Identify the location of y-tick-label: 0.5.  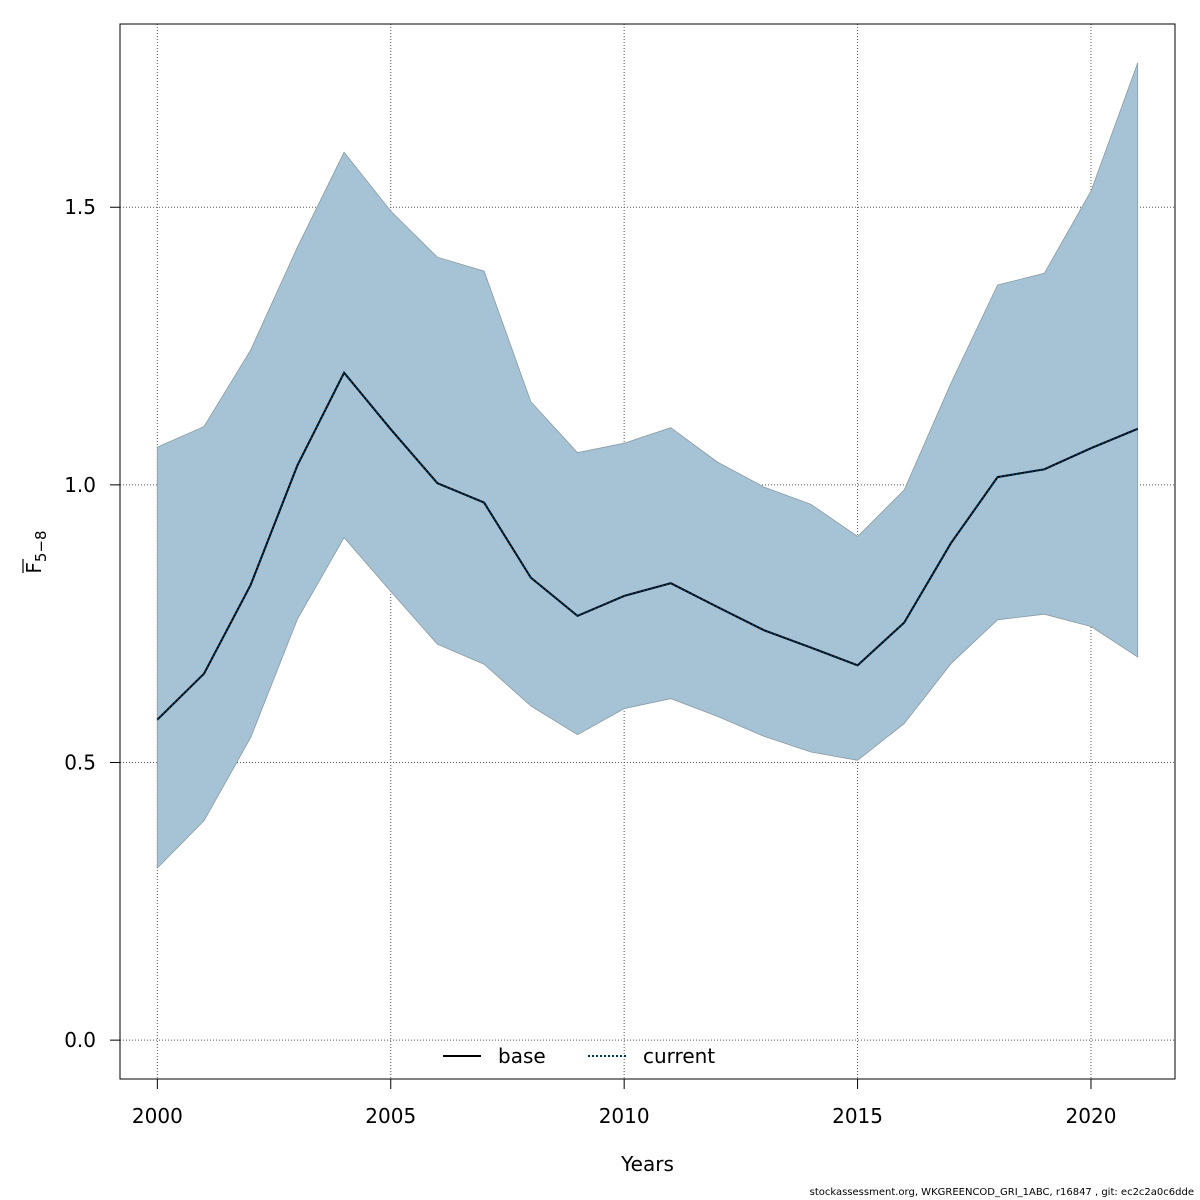
(80, 763).